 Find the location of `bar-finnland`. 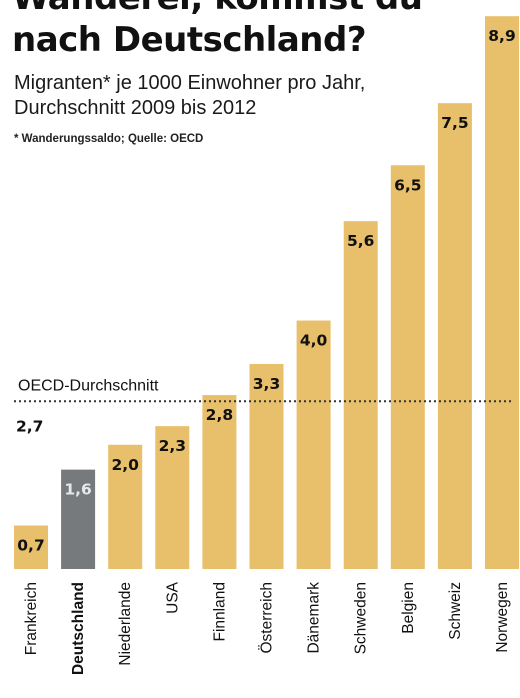

bar-finnland is located at coordinates (219, 482).